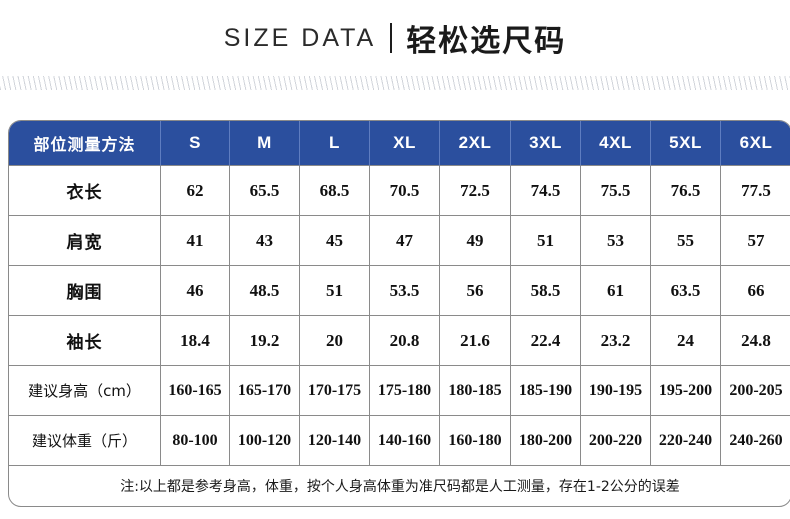  I want to click on cell: 68.5, so click(335, 191).